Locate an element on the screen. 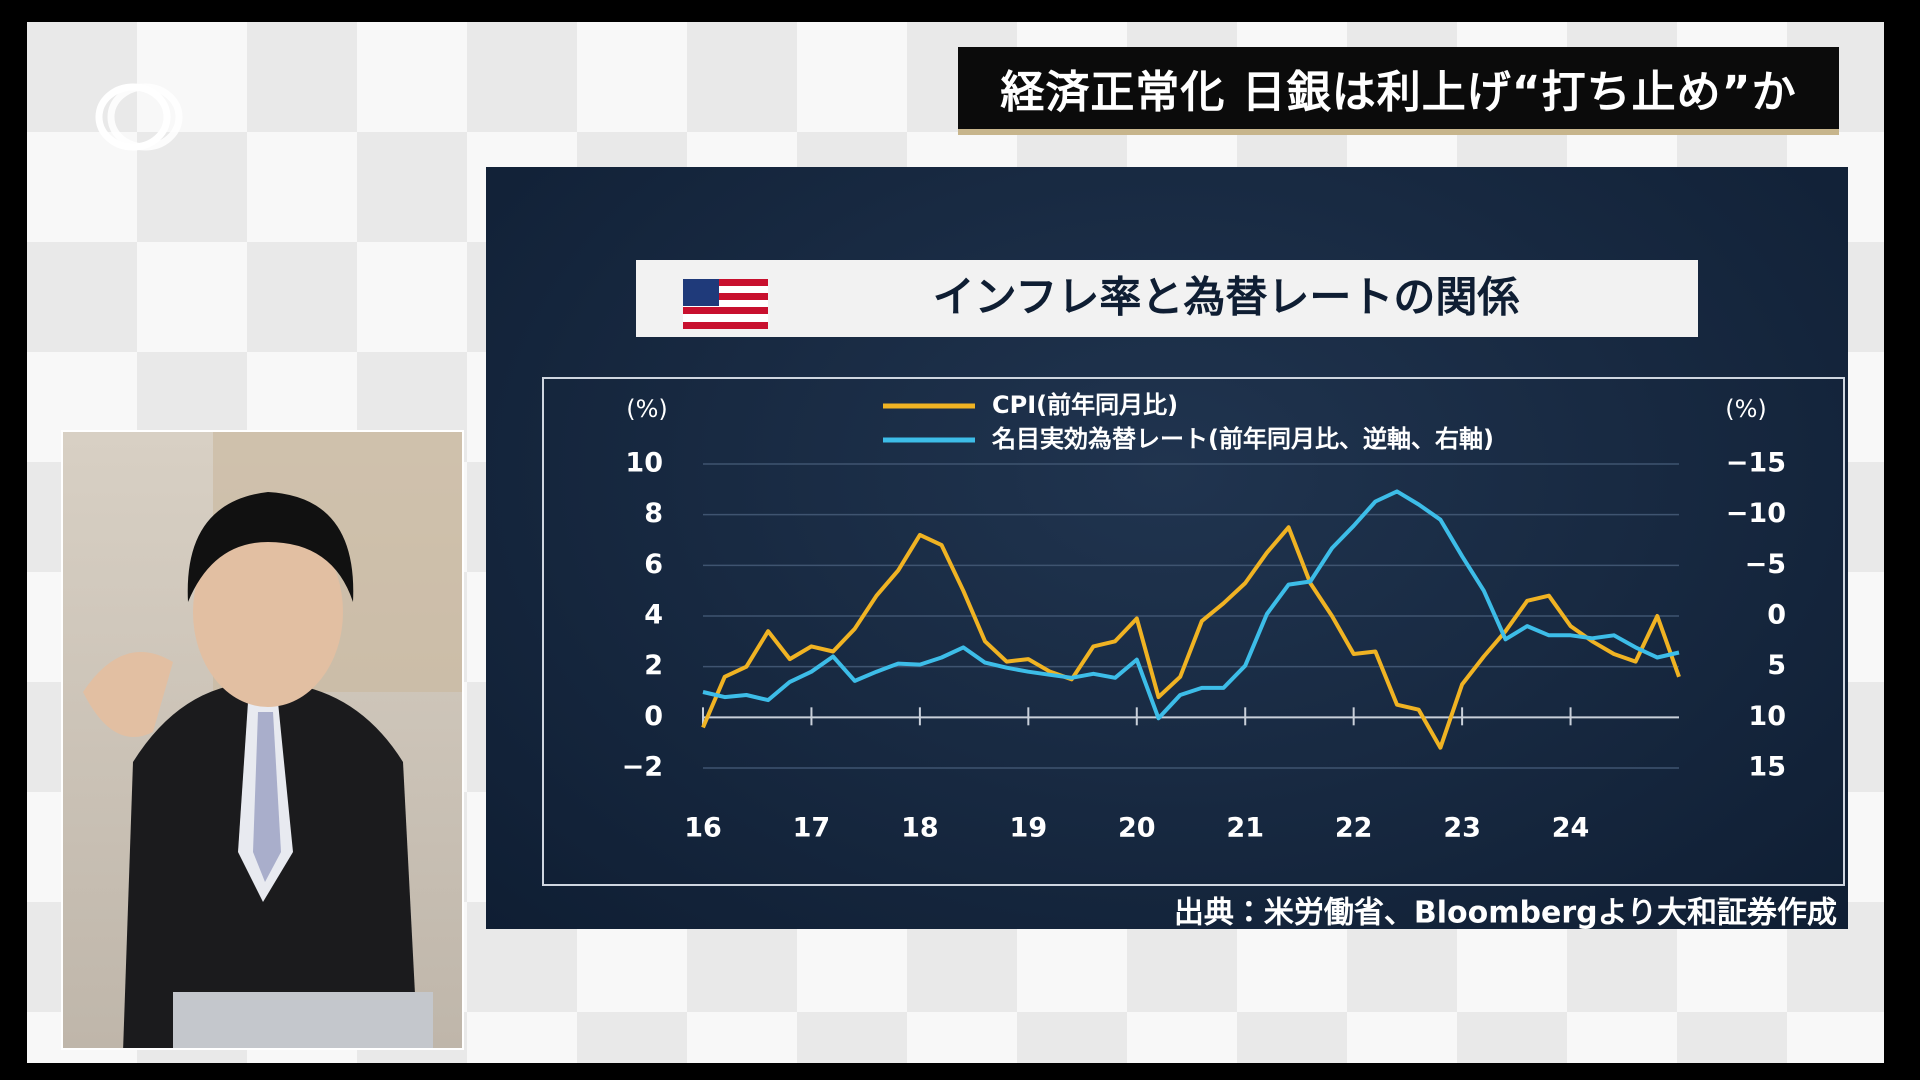  headline-banner: 経済正常化 日銀は利上げ“打ち止め”か is located at coordinates (1398, 91).